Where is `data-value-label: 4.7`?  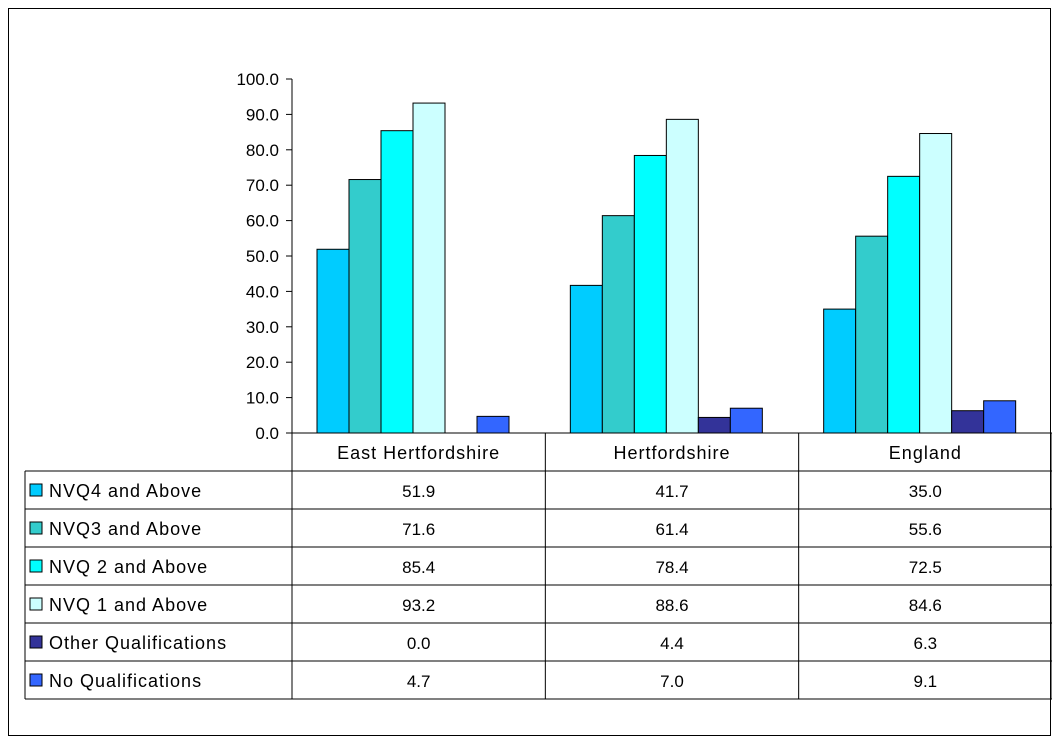 data-value-label: 4.7 is located at coordinates (419, 681).